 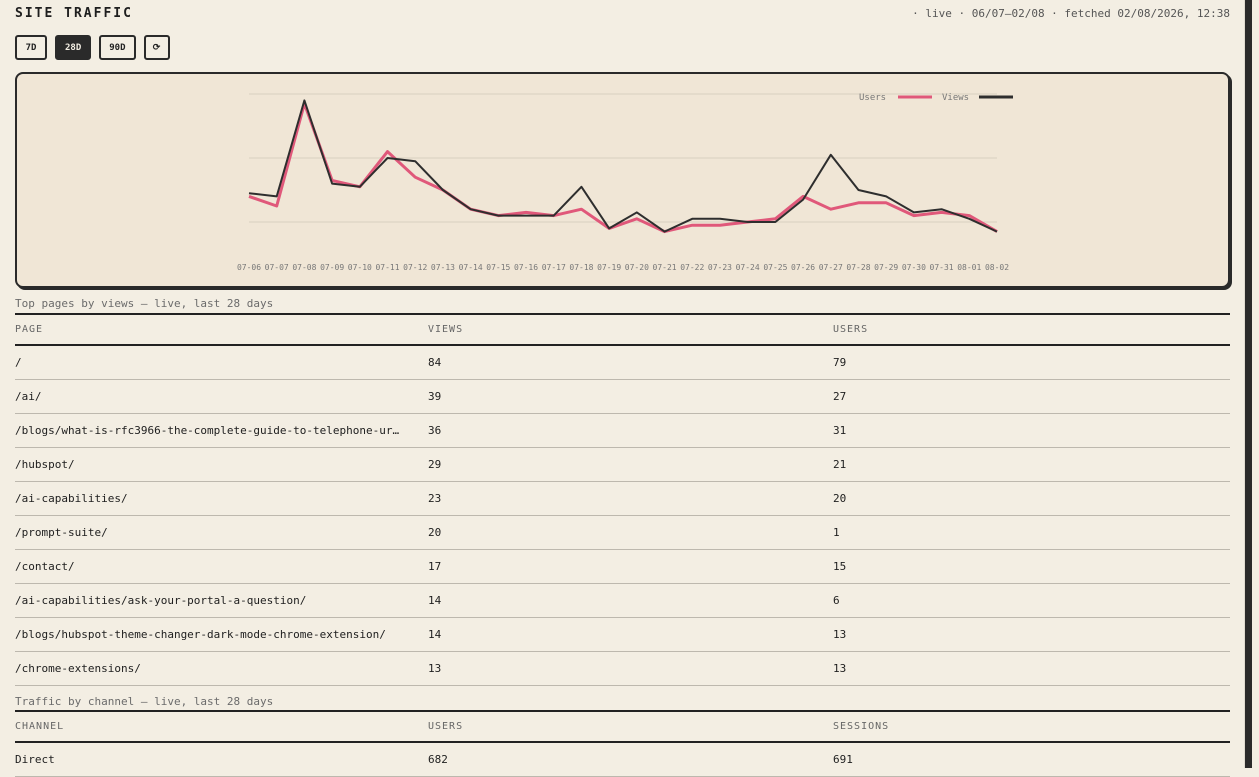 I want to click on x-tick-label: 07-21, so click(x=665, y=267).